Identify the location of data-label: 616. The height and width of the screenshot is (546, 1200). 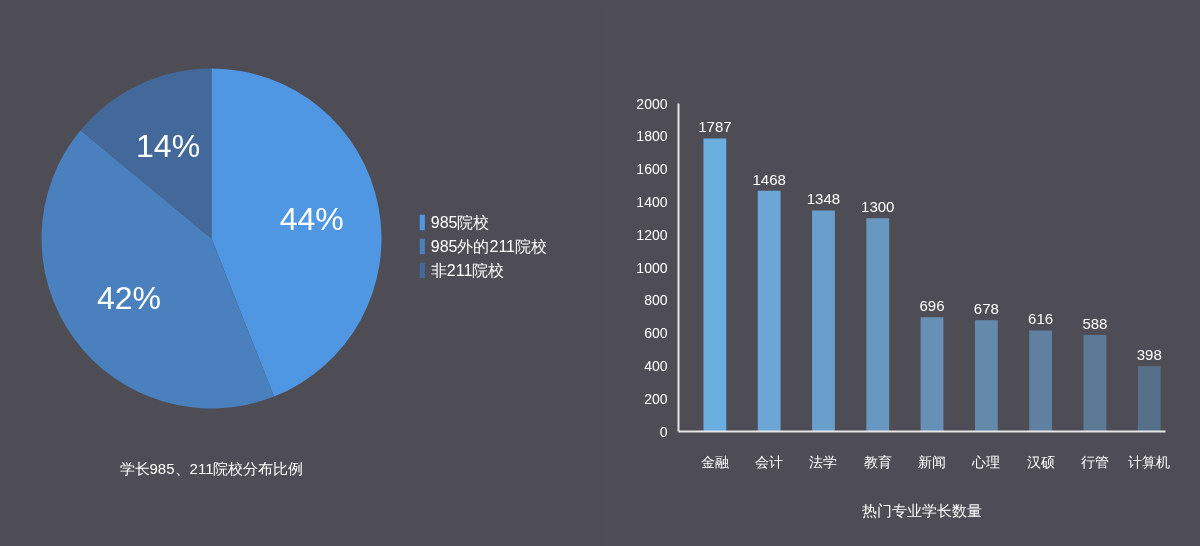
(1041, 319).